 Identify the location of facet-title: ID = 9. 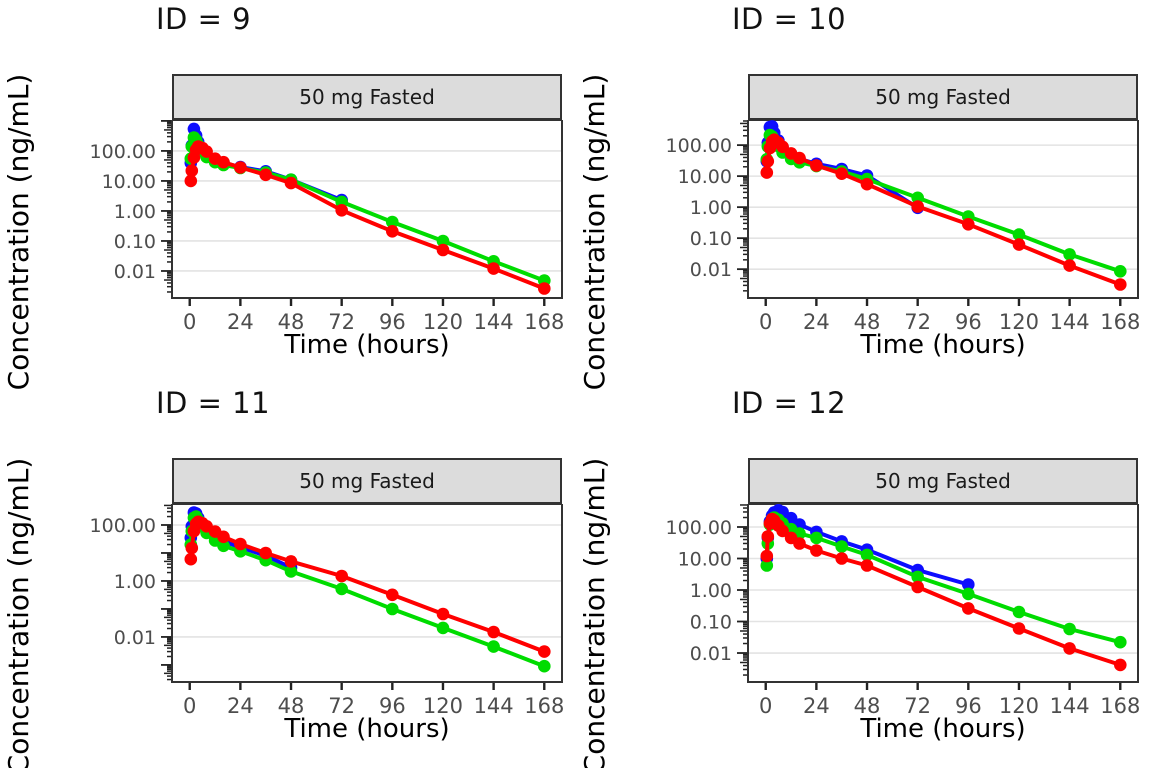
(204, 19).